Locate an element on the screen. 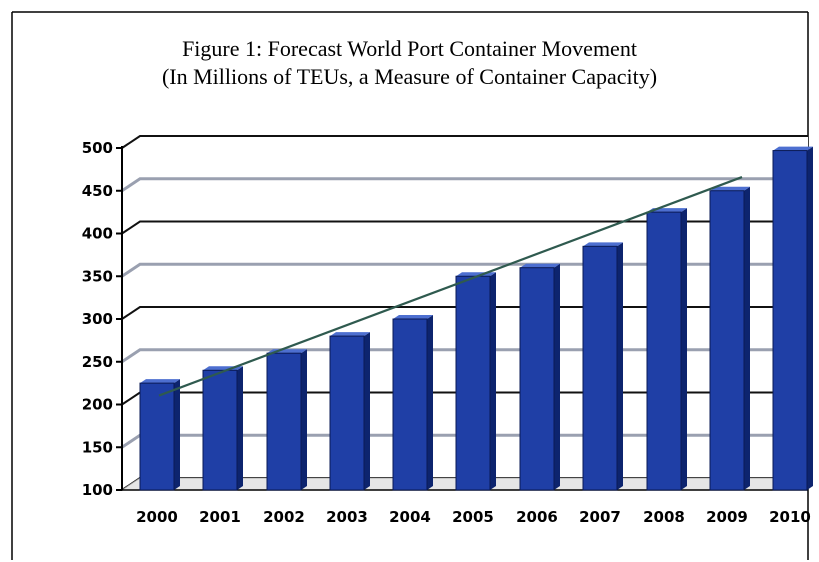 Image resolution: width=819 pixels, height=562 pixels. y-tick-label: 350 is located at coordinates (97, 276).